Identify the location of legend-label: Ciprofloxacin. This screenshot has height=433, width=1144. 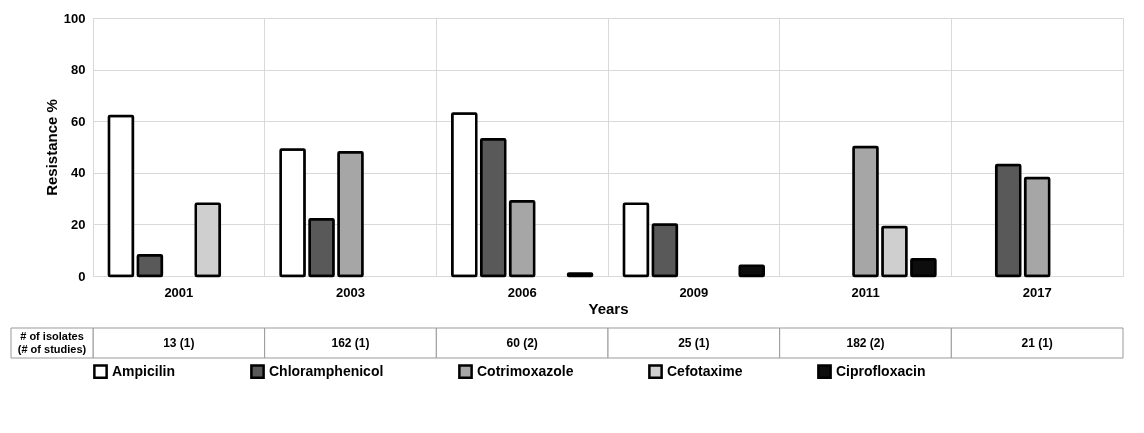
(881, 370).